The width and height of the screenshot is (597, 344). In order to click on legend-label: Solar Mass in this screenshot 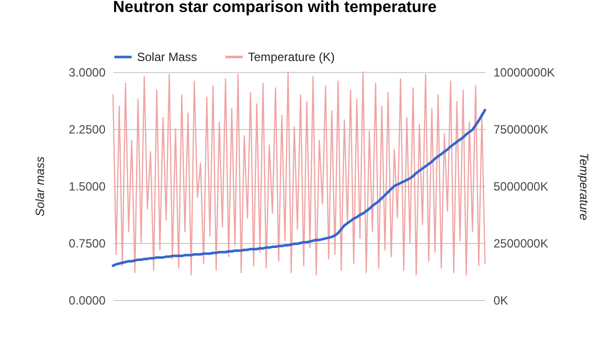, I will do `click(167, 57)`.